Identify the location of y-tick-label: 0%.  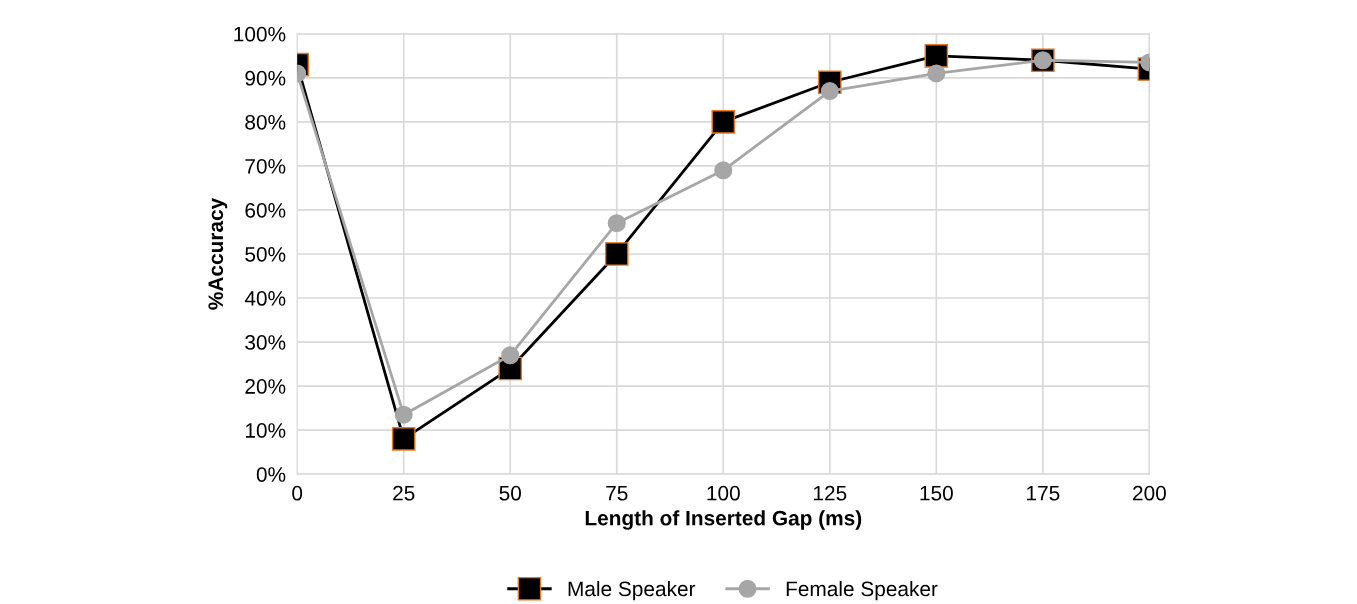
(271, 474).